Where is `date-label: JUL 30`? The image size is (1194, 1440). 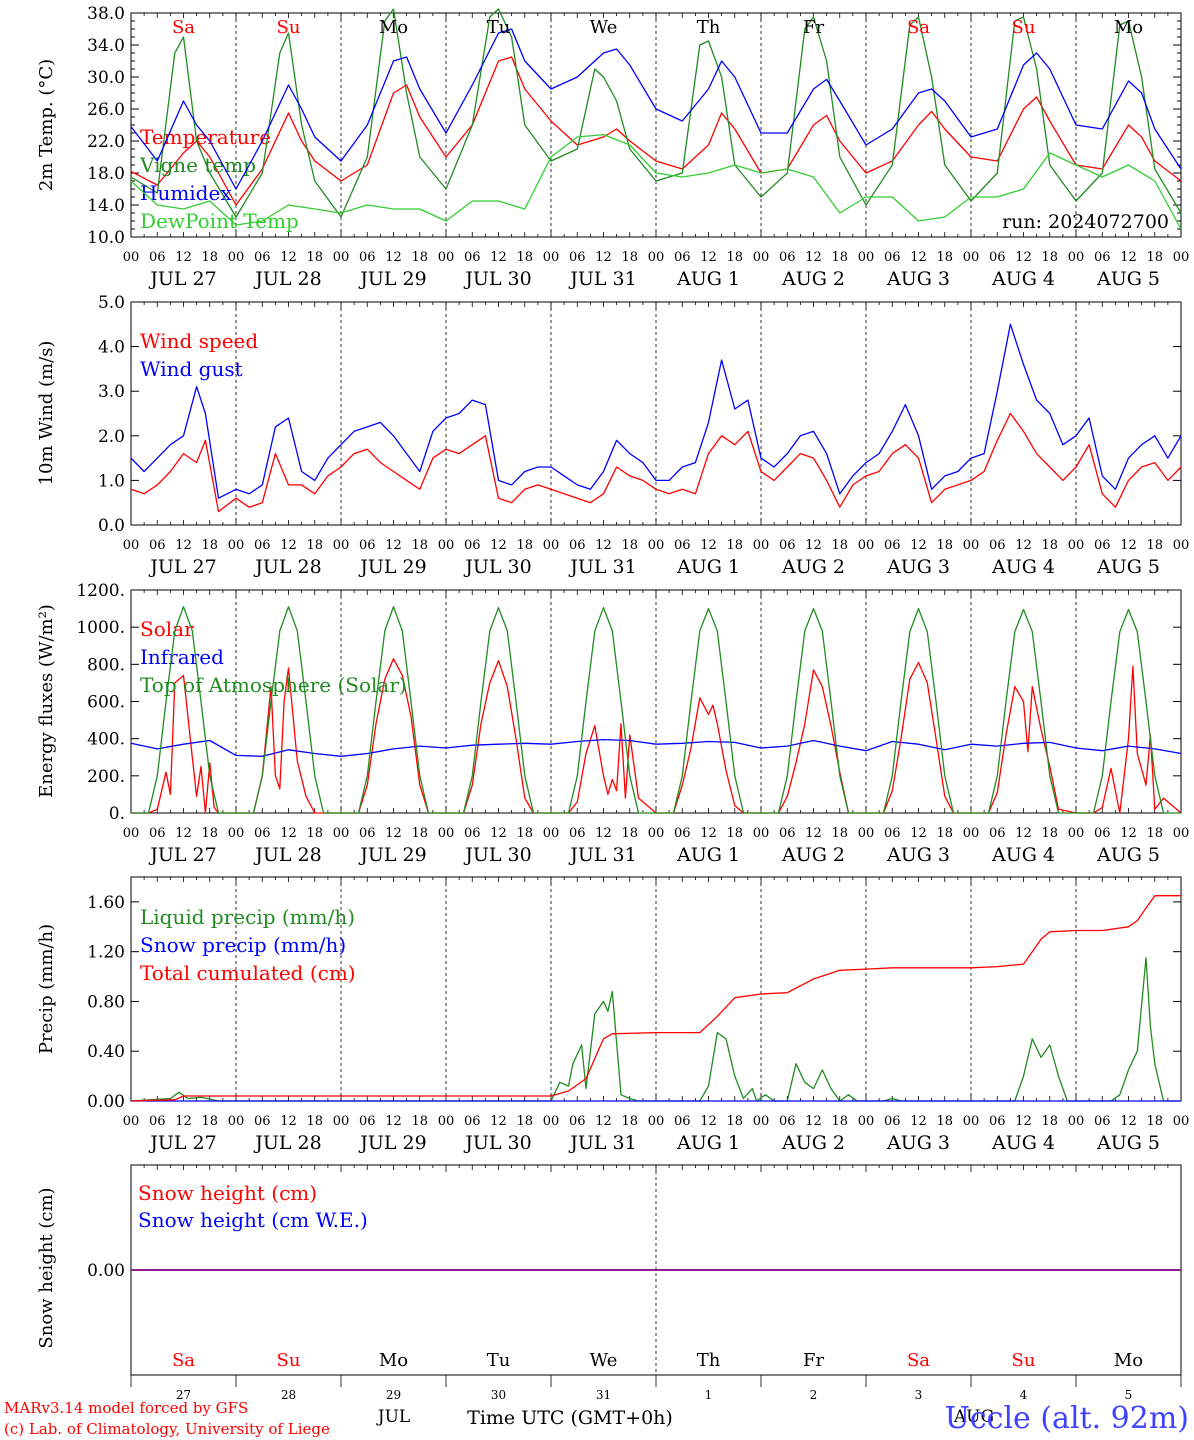 date-label: JUL 30 is located at coordinates (497, 567).